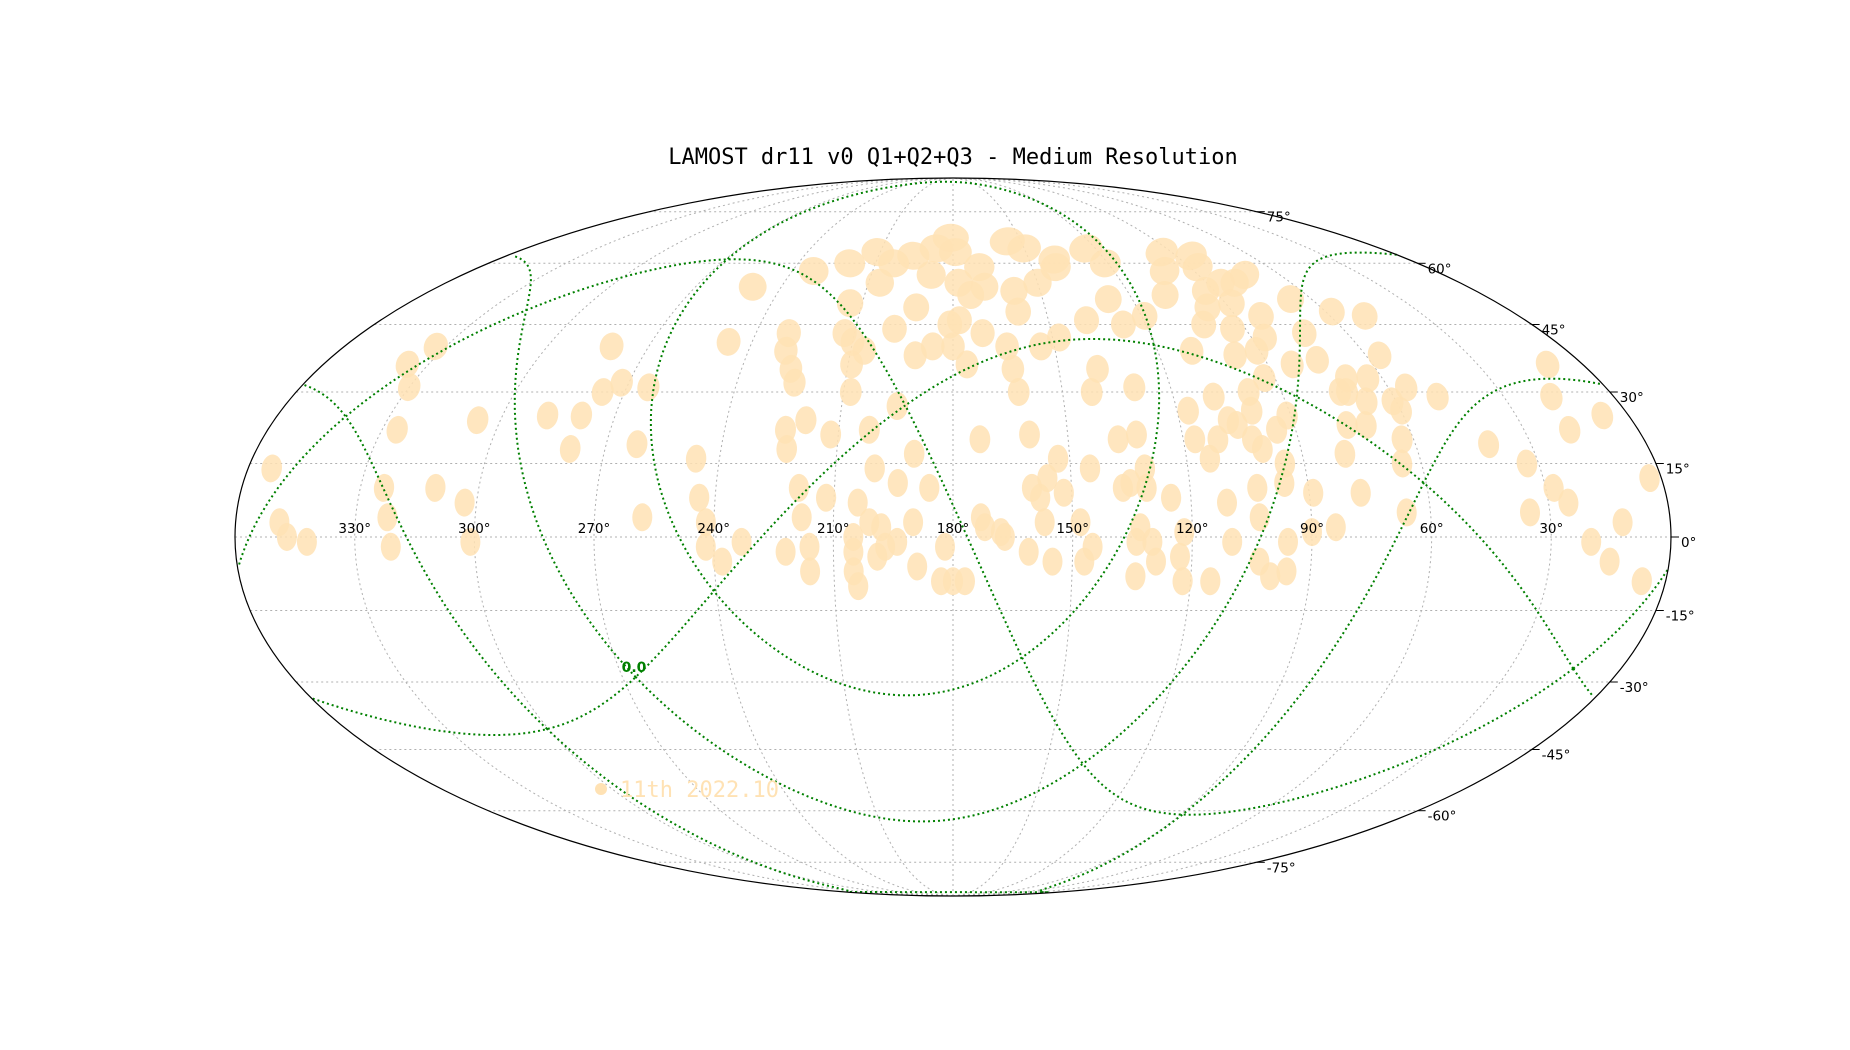  What do you see at coordinates (1440, 269) in the screenshot?
I see `lat-label: 60°` at bounding box center [1440, 269].